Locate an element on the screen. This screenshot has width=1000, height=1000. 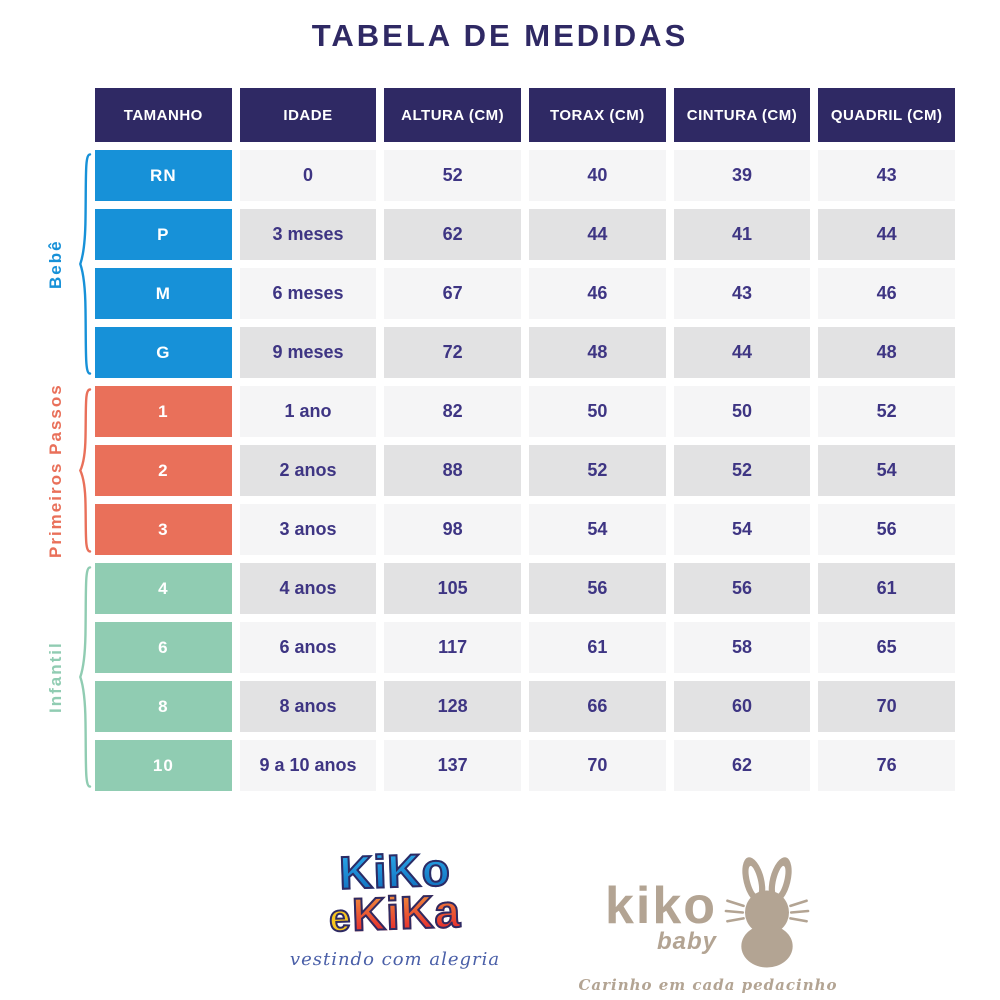
page-title: TABELA DE MEDIDAS is located at coordinates (500, 35).